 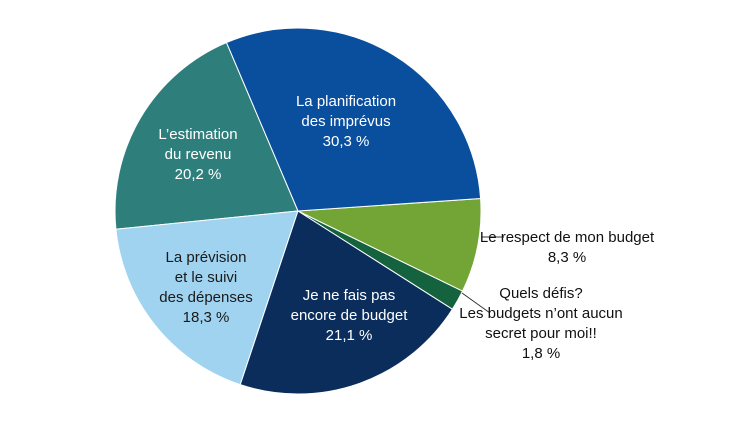 What do you see at coordinates (198, 144) in the screenshot?
I see `category-label: L’estimation du revenu` at bounding box center [198, 144].